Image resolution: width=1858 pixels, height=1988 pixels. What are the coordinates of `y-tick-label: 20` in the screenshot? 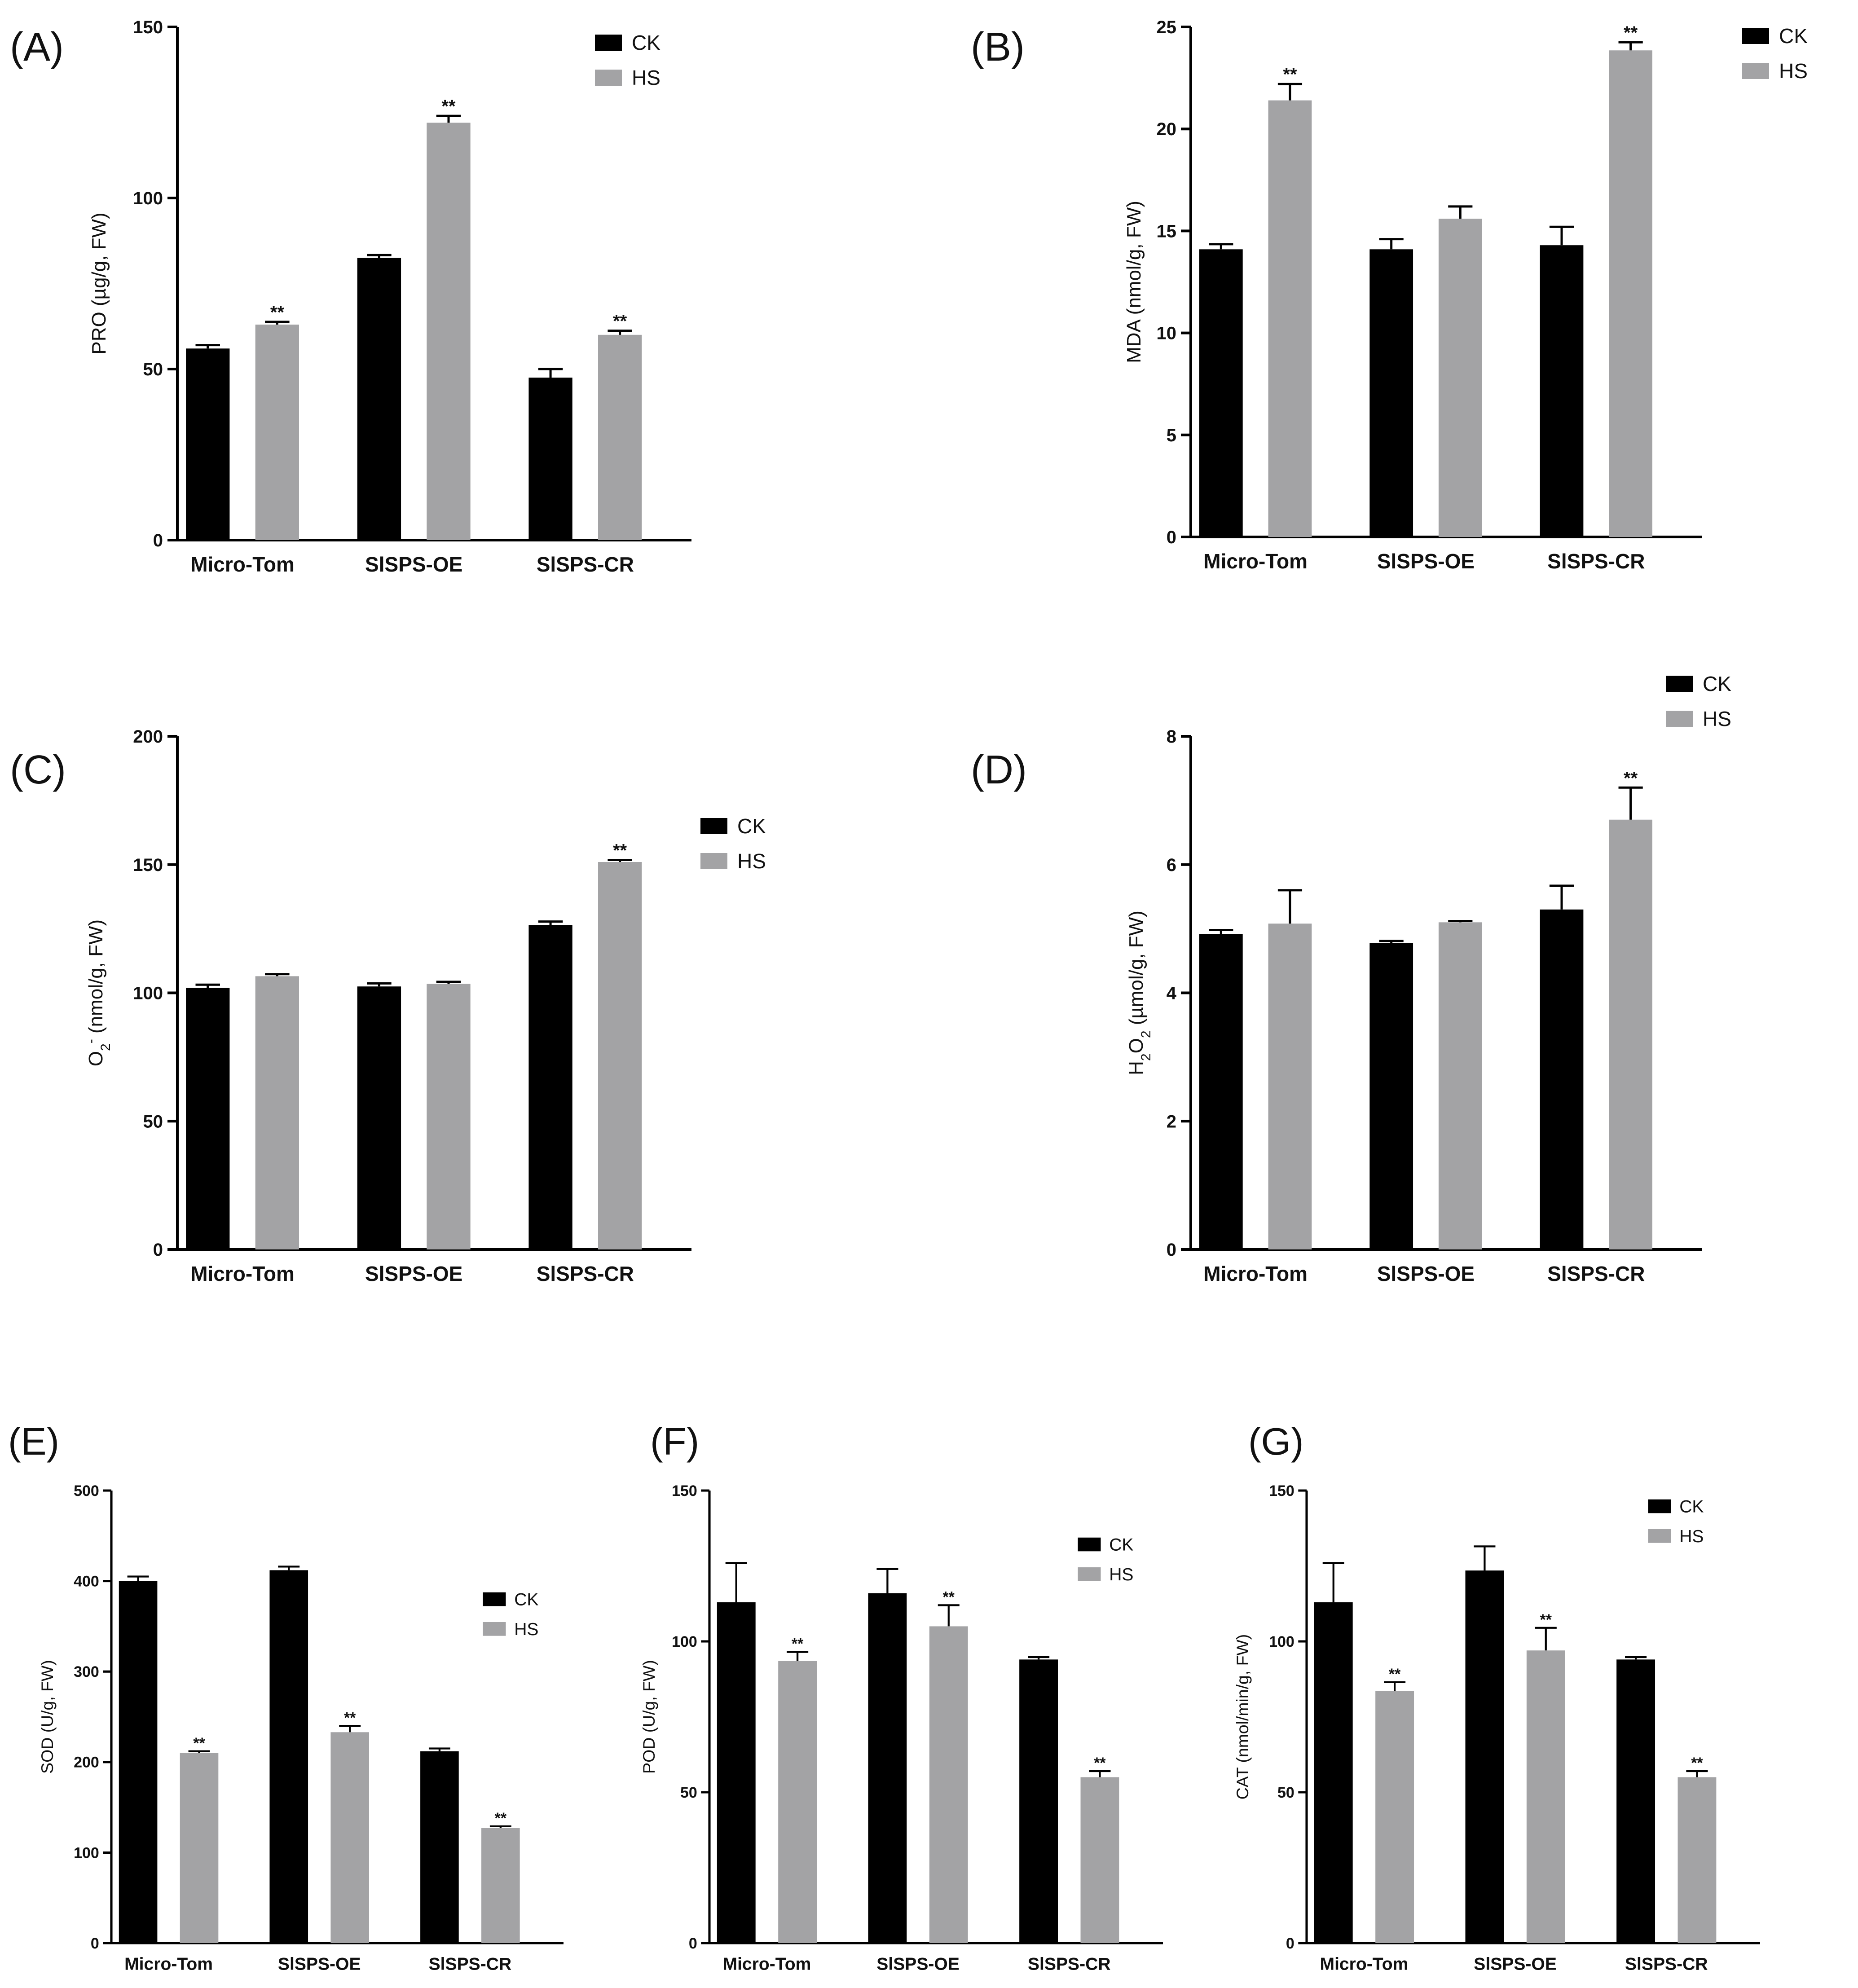 It's located at (1167, 129).